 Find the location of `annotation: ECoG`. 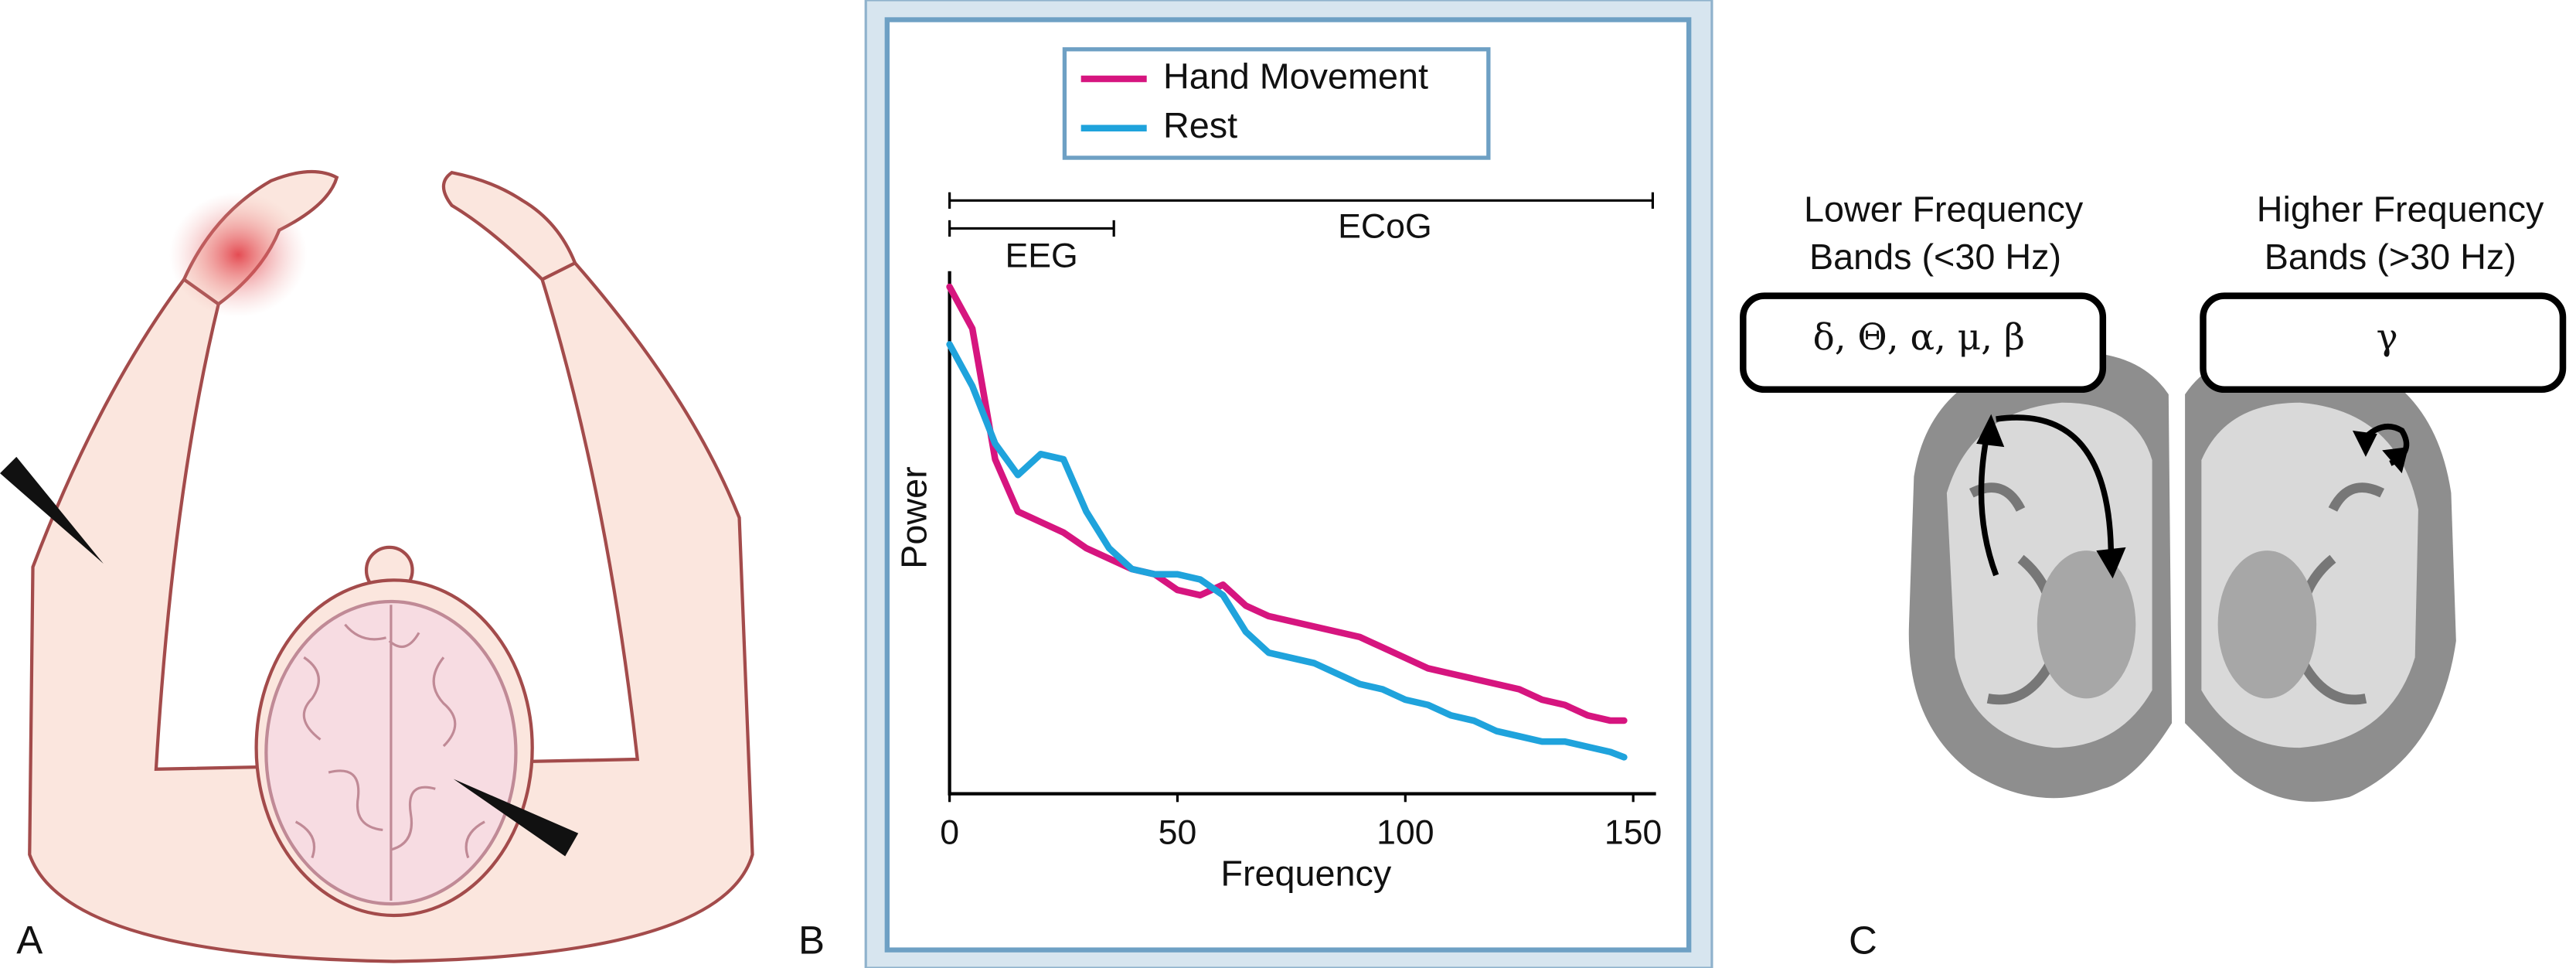

annotation: ECoG is located at coordinates (1385, 226).